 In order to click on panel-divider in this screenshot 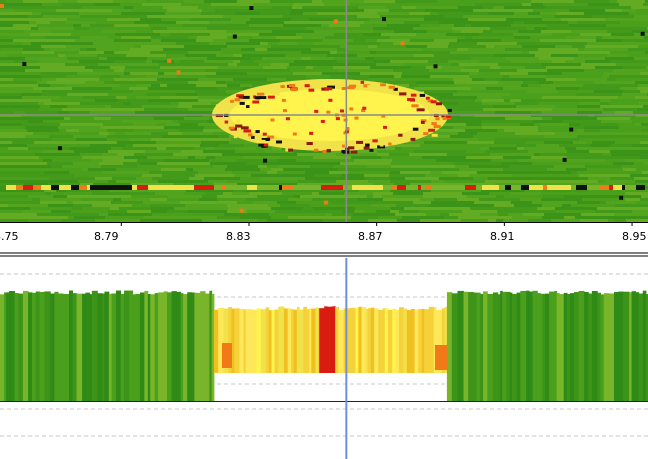, I will do `click(324, 255)`.